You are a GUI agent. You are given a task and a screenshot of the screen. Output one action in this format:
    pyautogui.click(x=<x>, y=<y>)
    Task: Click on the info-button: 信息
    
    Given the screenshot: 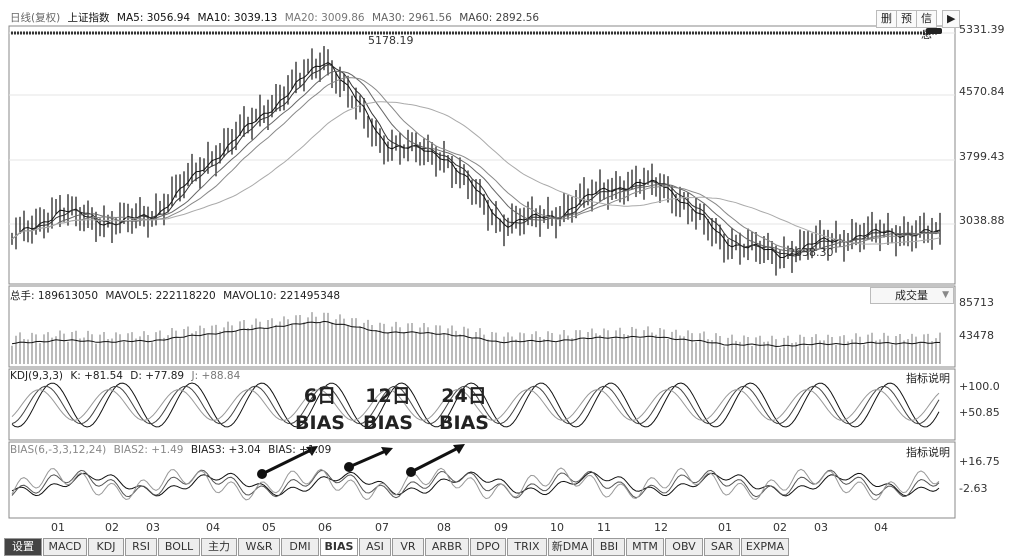 What is the action you would take?
    pyautogui.click(x=926, y=25)
    